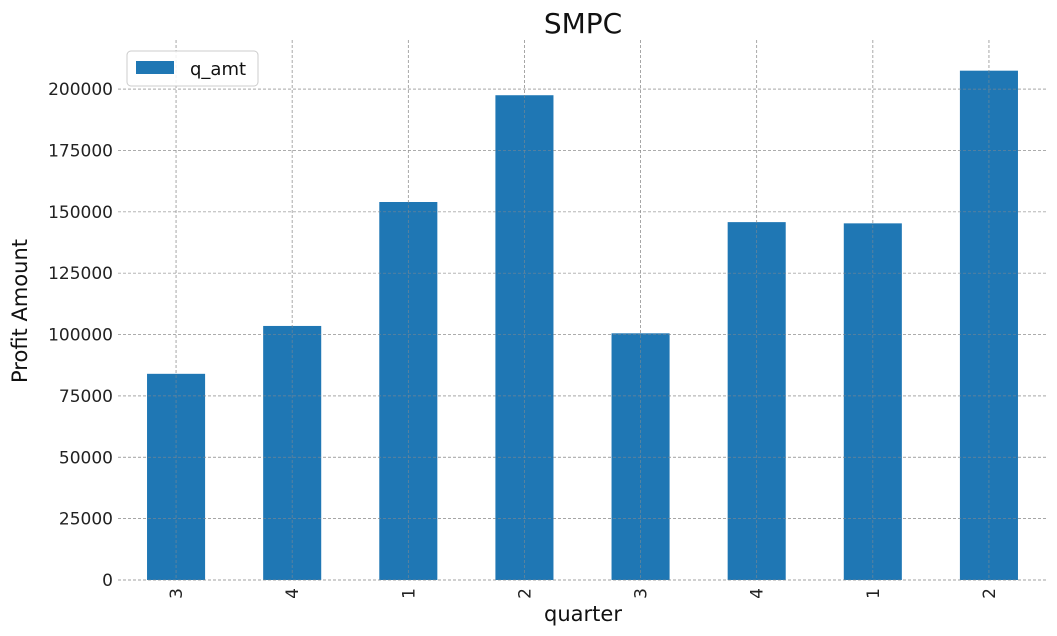  What do you see at coordinates (155, 67) in the screenshot?
I see `legend-swatch` at bounding box center [155, 67].